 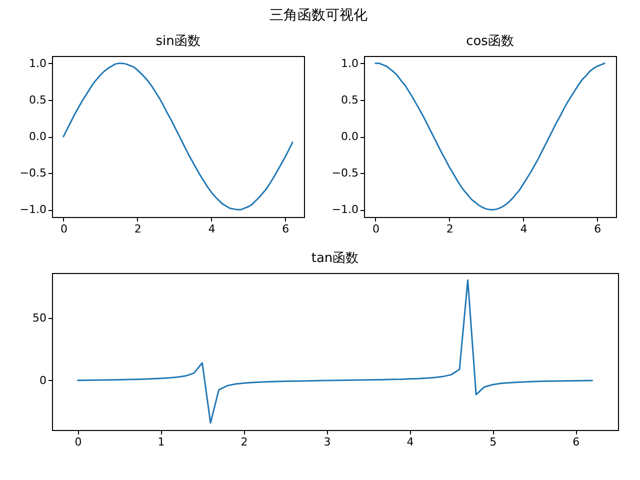 I want to click on x-tick-label: 5, so click(x=493, y=442).